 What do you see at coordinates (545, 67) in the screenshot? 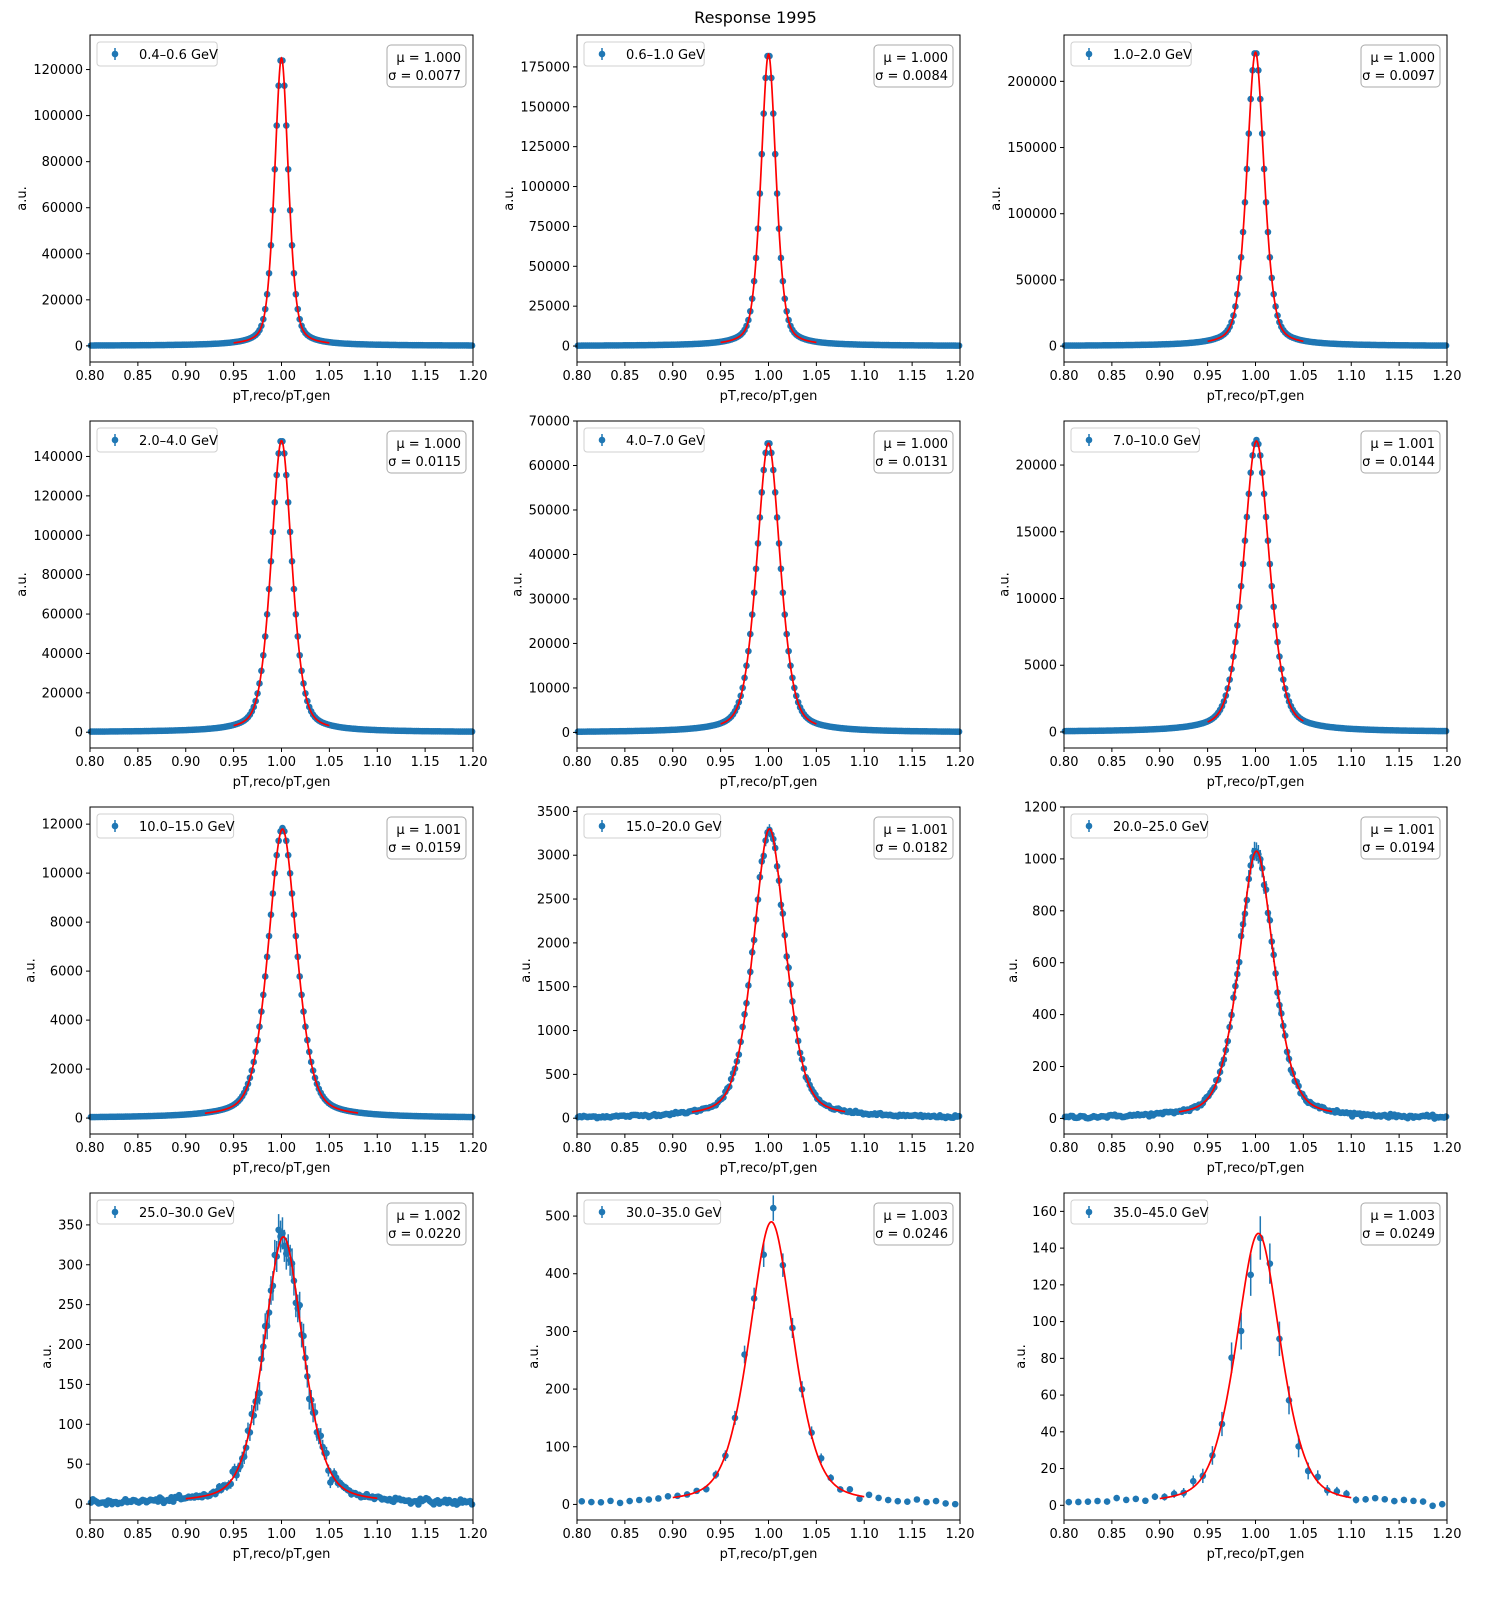
I see `y-tick-label: 175000` at bounding box center [545, 67].